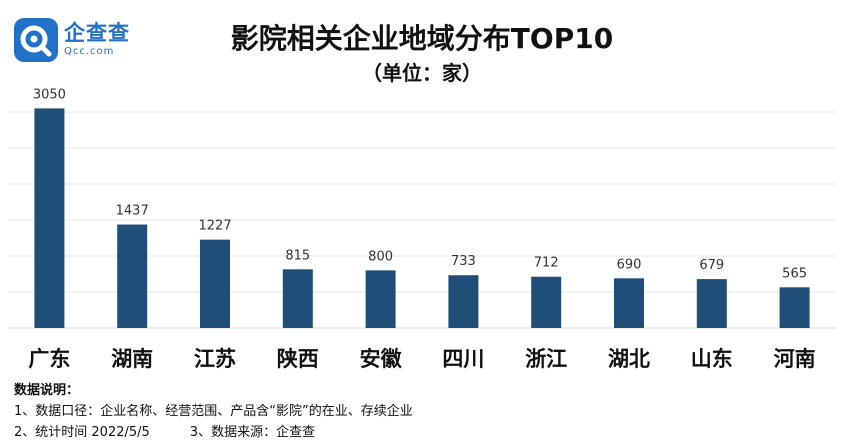 This screenshot has width=844, height=446. What do you see at coordinates (629, 264) in the screenshot?
I see `data-label-7: 690` at bounding box center [629, 264].